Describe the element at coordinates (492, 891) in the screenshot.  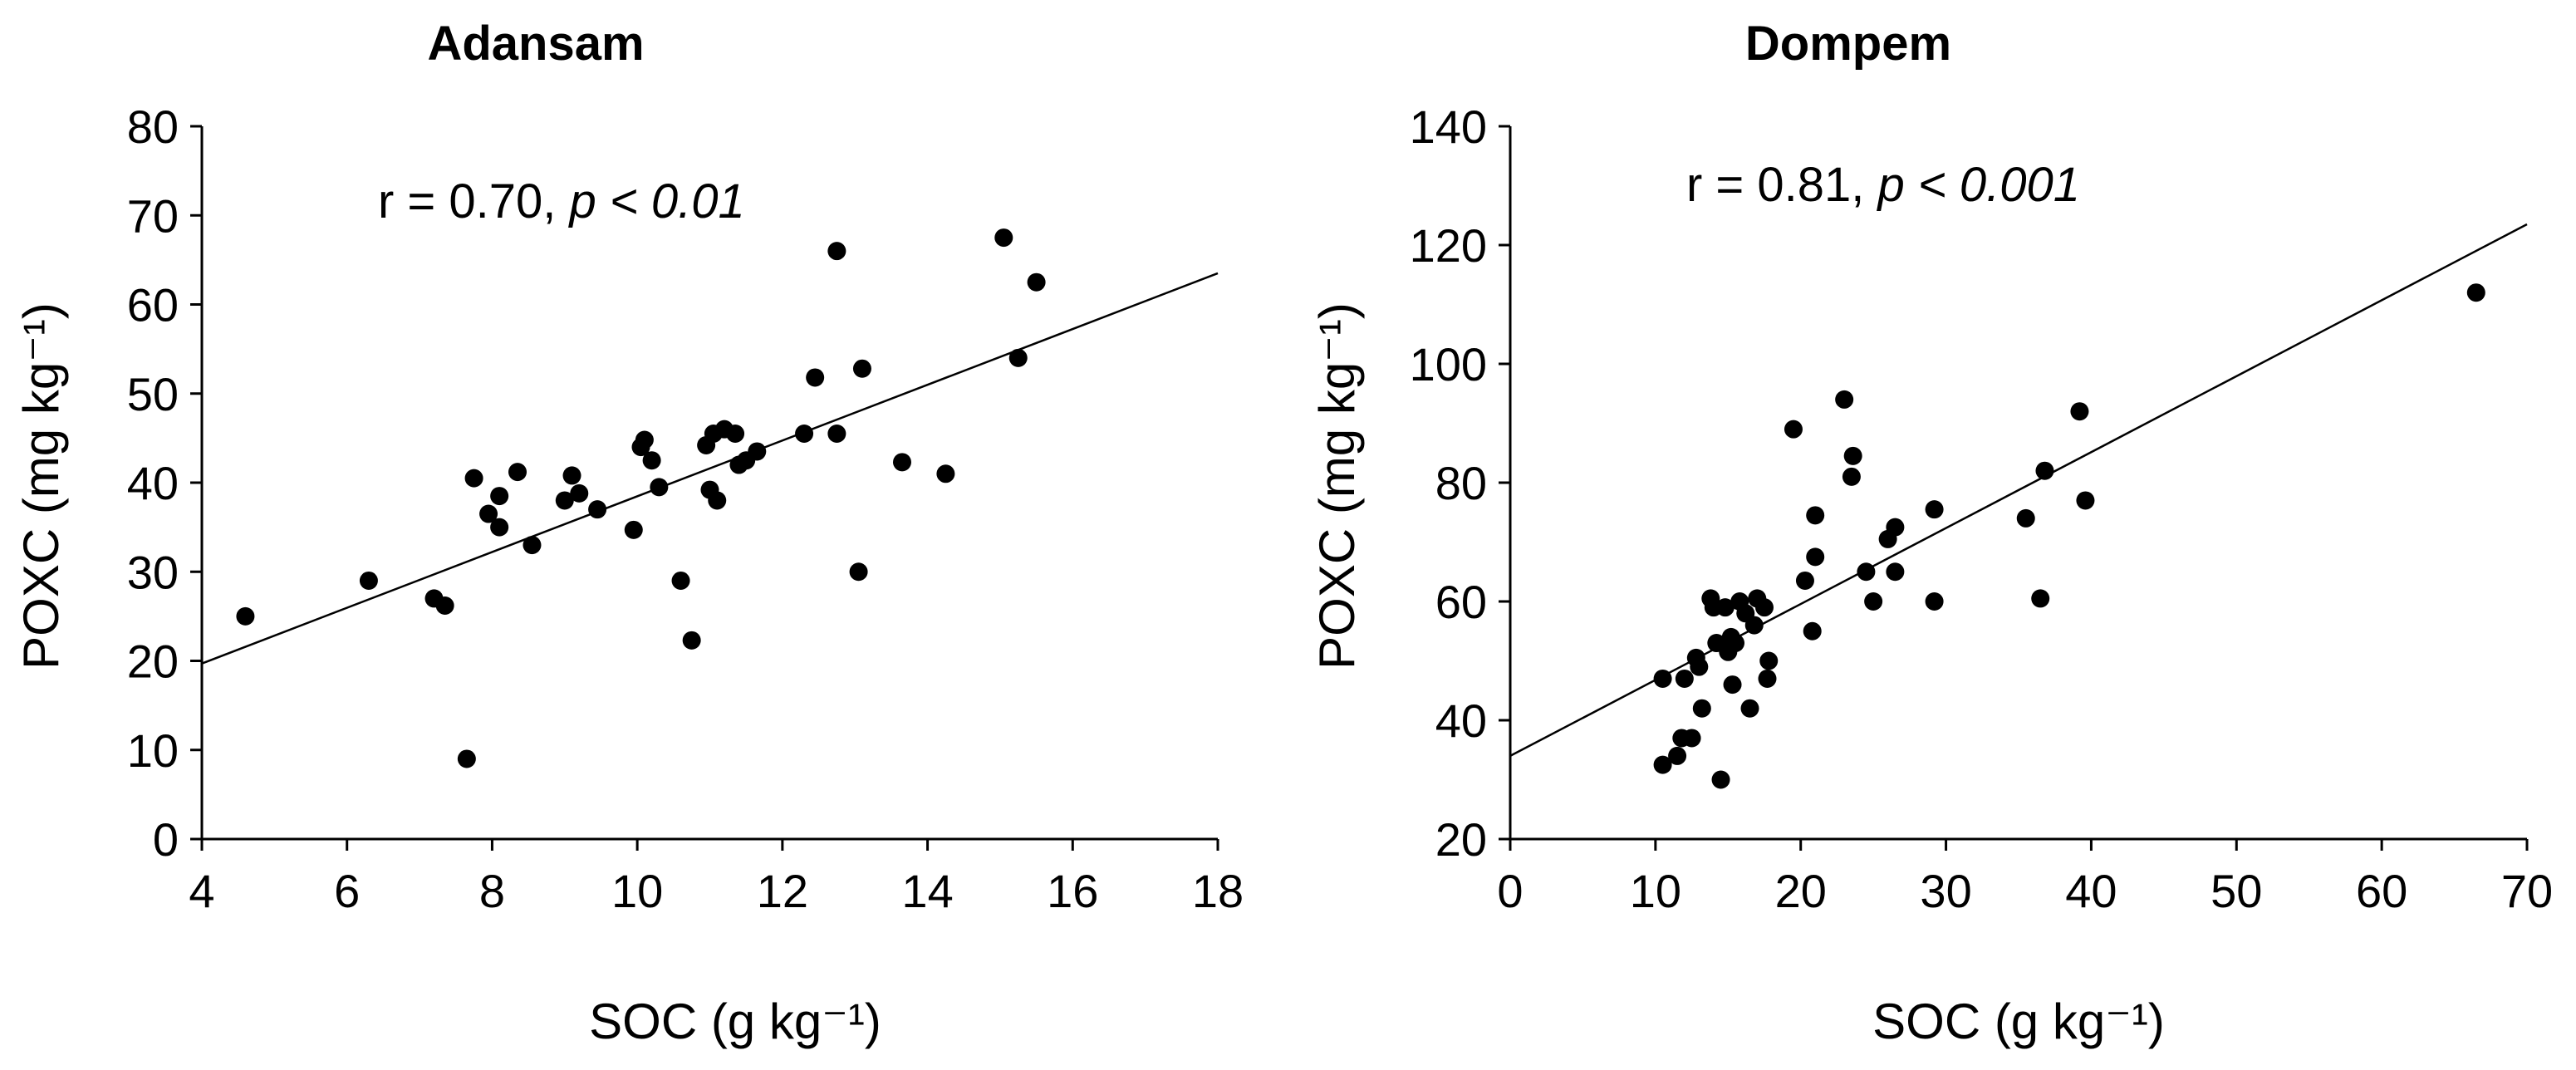
I see `x-tick-label: 8` at that location.